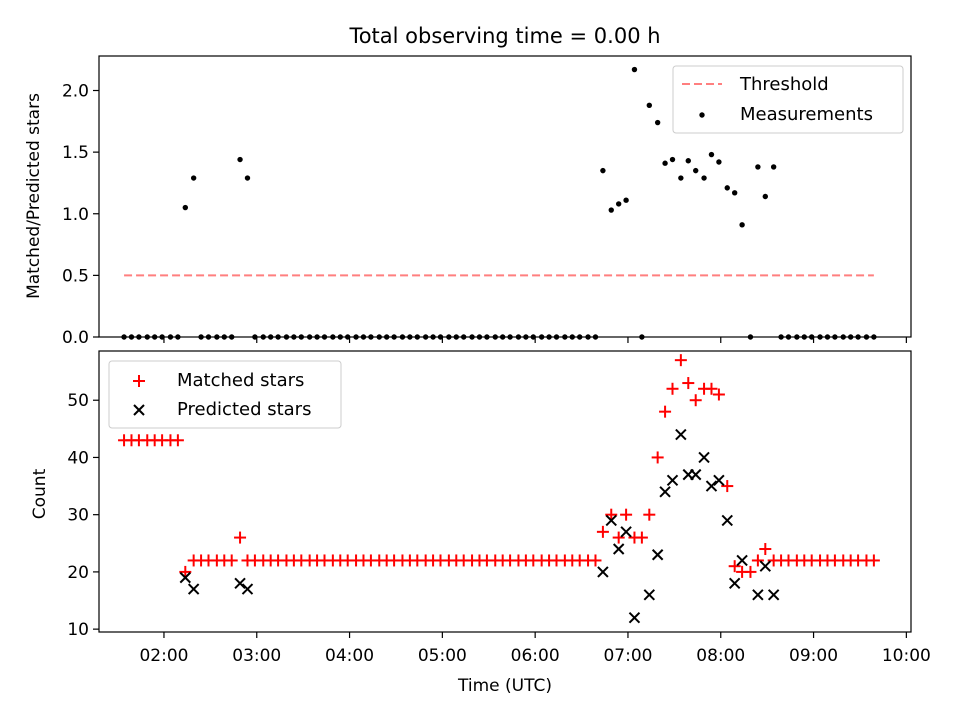  I want to click on legend-threshold-label: Threshold, so click(784, 84).